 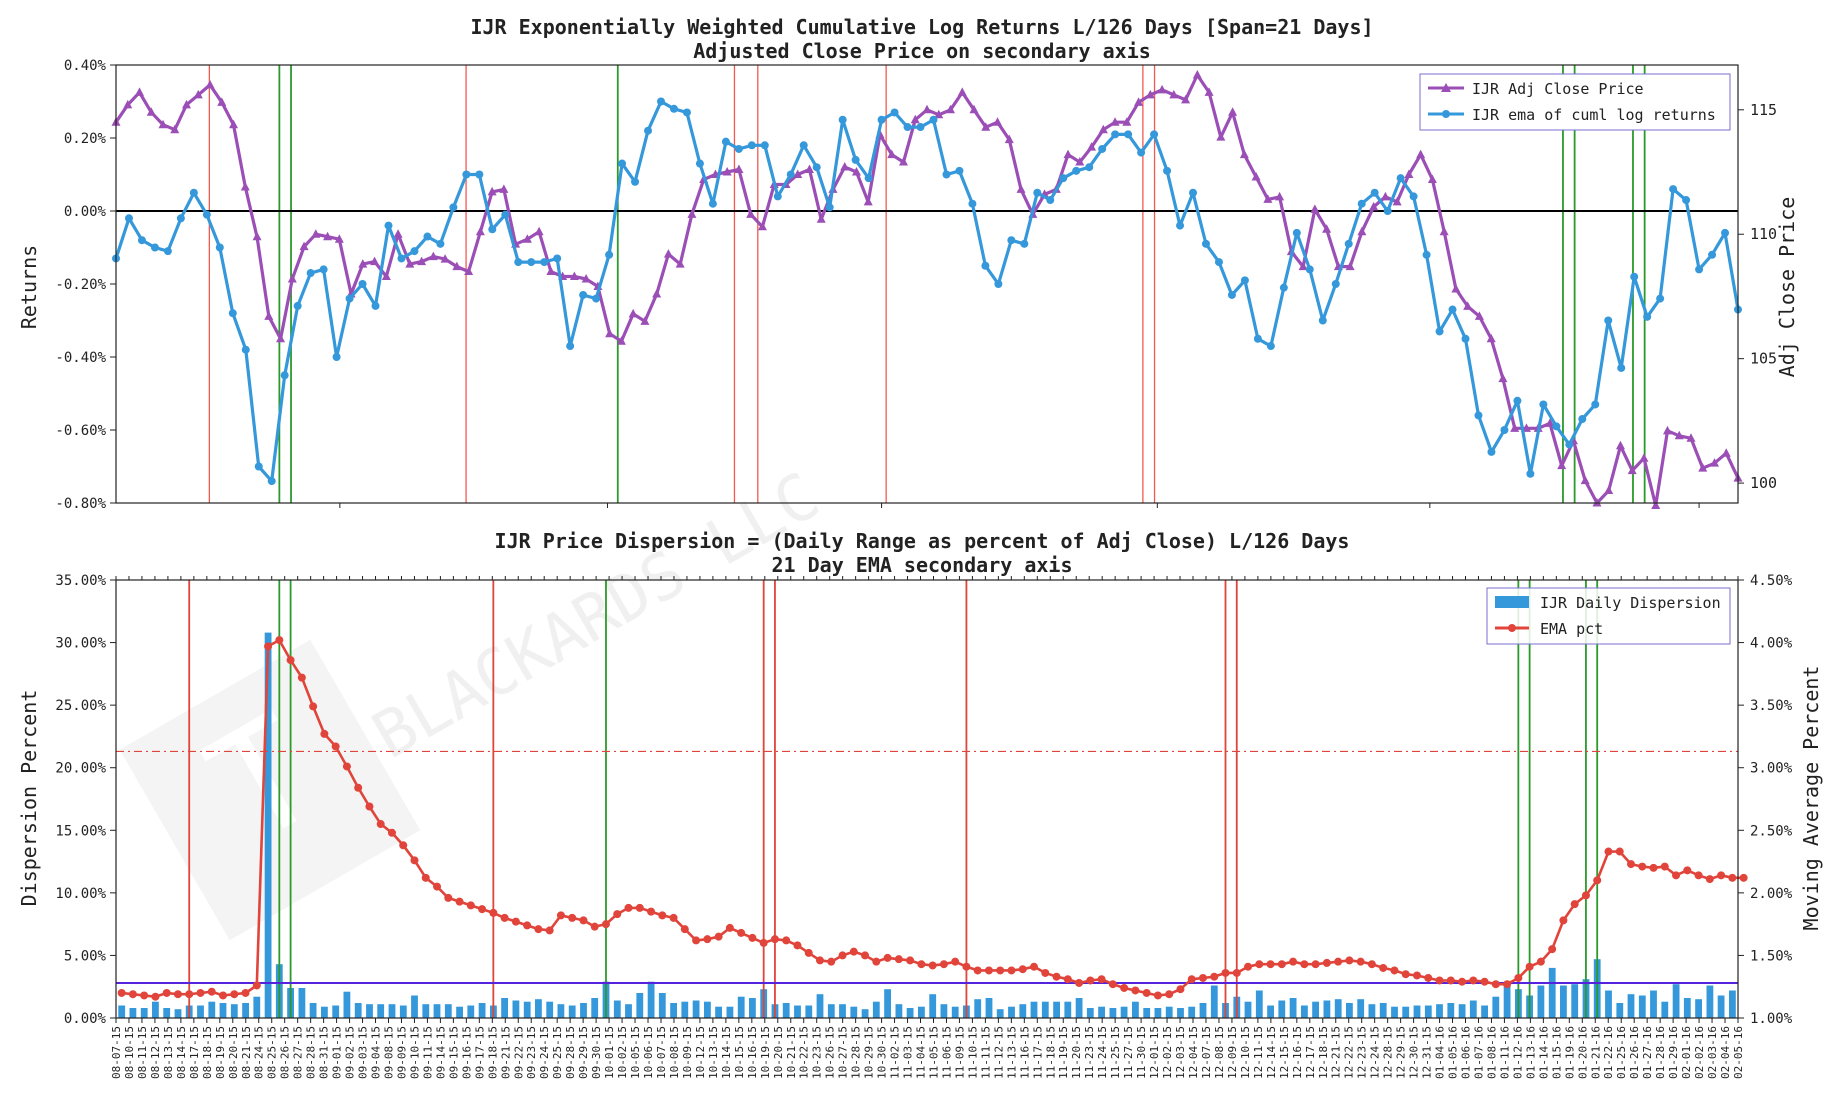 I want to click on x-date-tick-label: 12-07-15, so click(x=1206, y=1052).